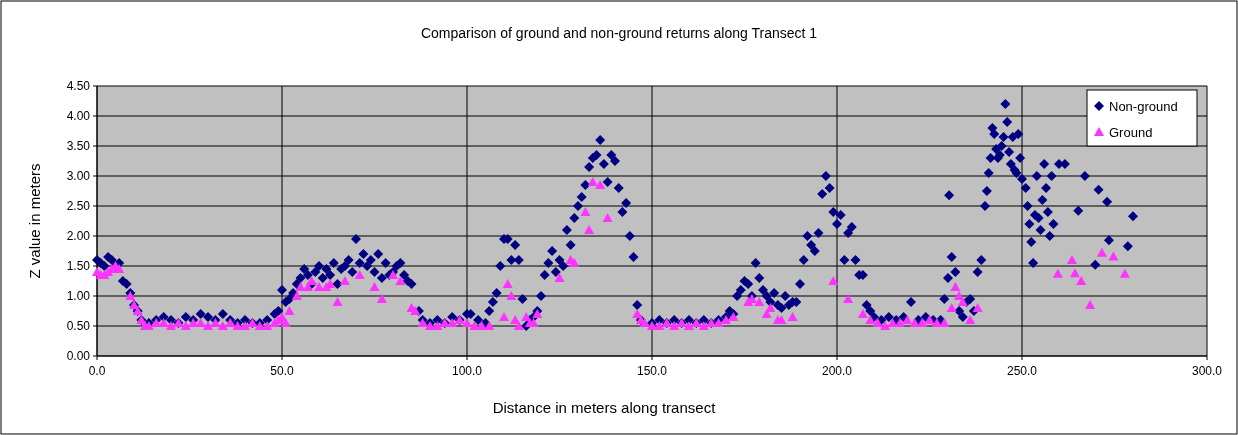  Describe the element at coordinates (604, 407) in the screenshot. I see `x-axis-title: Distance in meters along transect` at that location.